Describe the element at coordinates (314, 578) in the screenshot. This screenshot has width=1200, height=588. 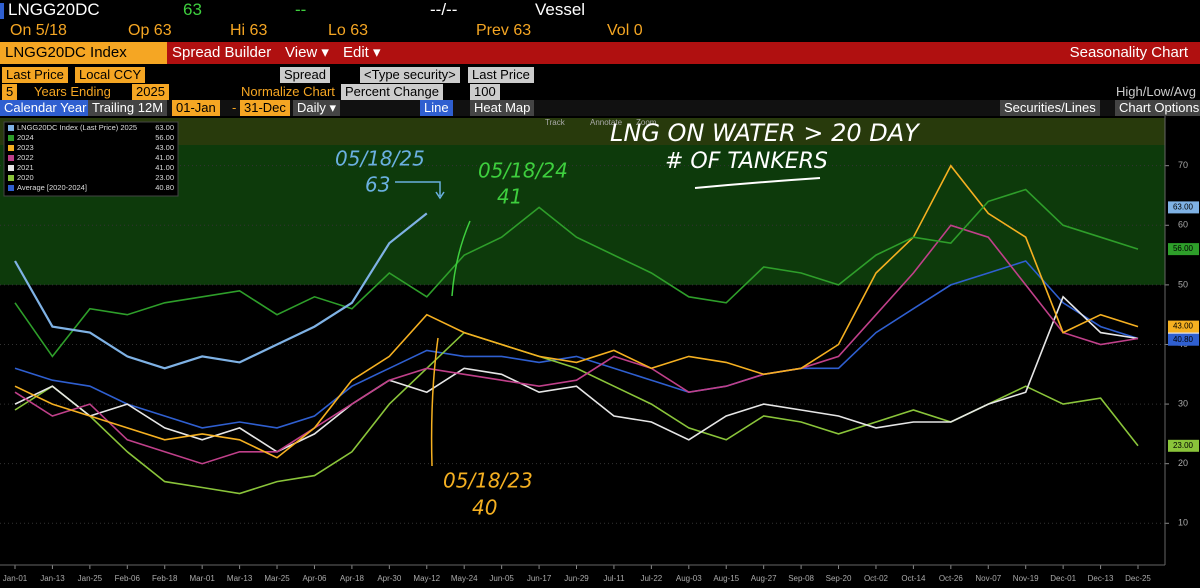
I see `x-tick-label: Apr-06` at that location.